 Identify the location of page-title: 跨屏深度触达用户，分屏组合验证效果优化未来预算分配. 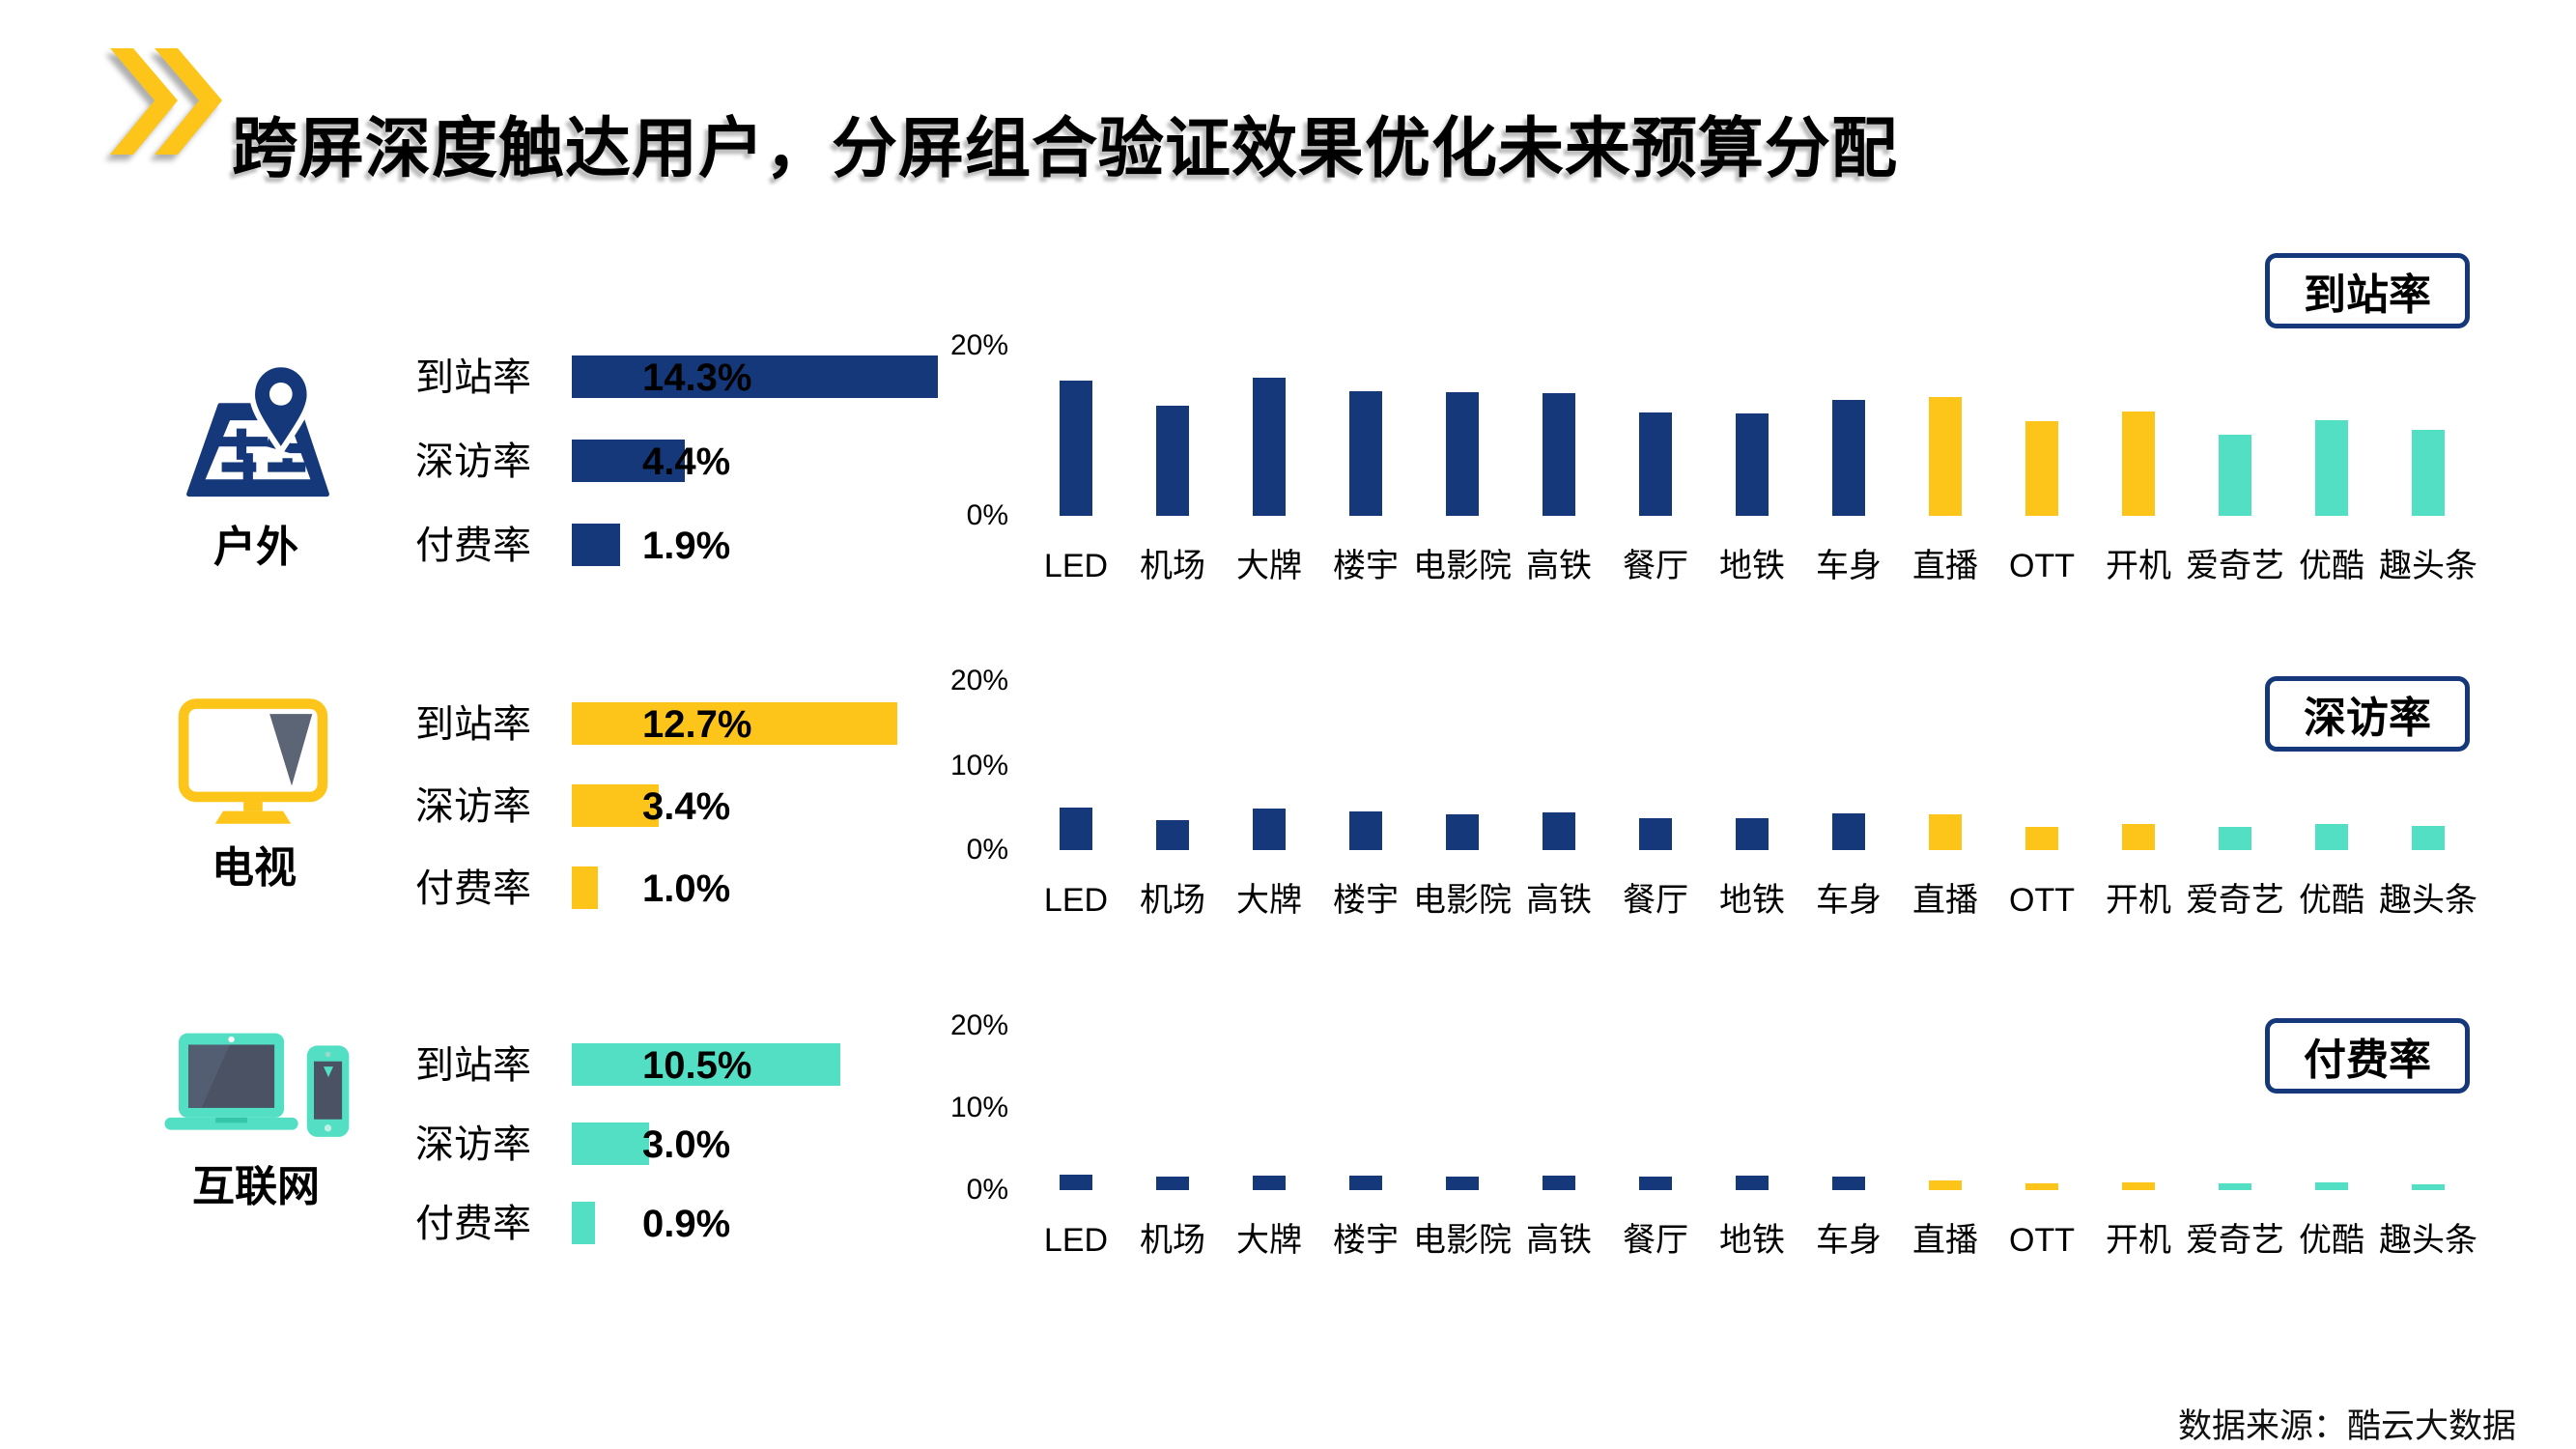
(1065, 148).